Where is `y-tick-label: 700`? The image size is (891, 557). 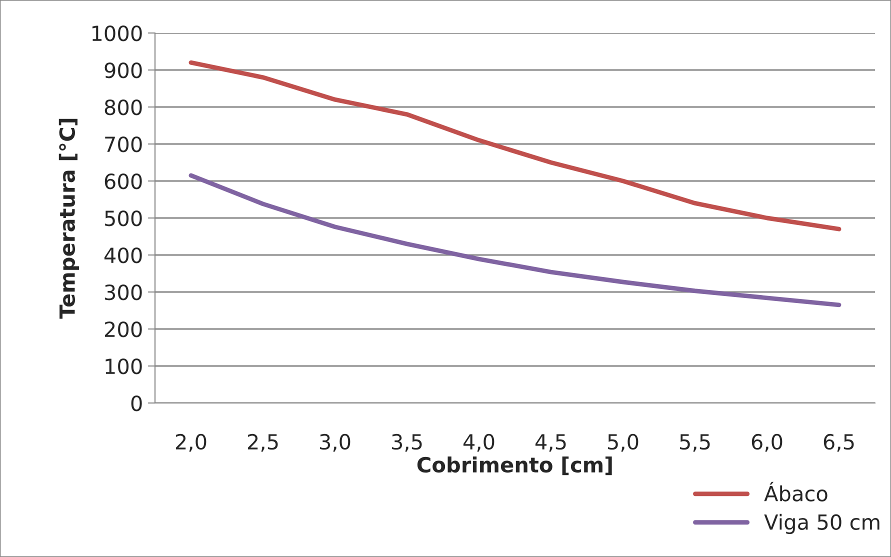 y-tick-label: 700 is located at coordinates (123, 144).